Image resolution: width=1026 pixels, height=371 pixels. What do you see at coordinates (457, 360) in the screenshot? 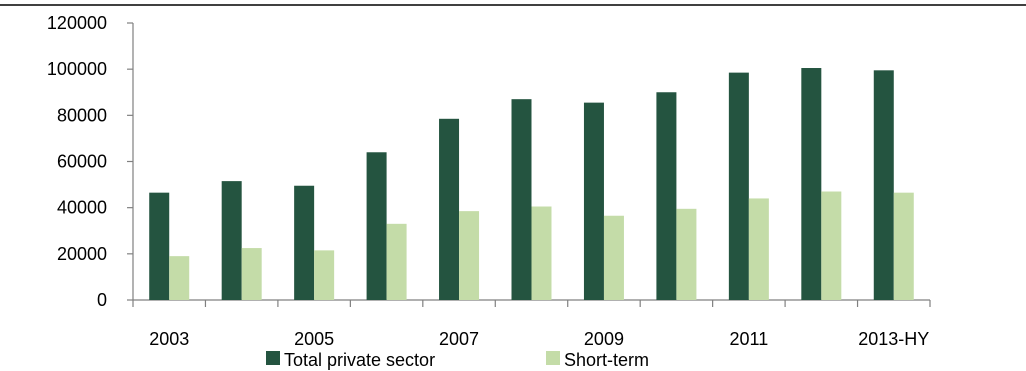
I see `legend: Total private sector Short-term` at bounding box center [457, 360].